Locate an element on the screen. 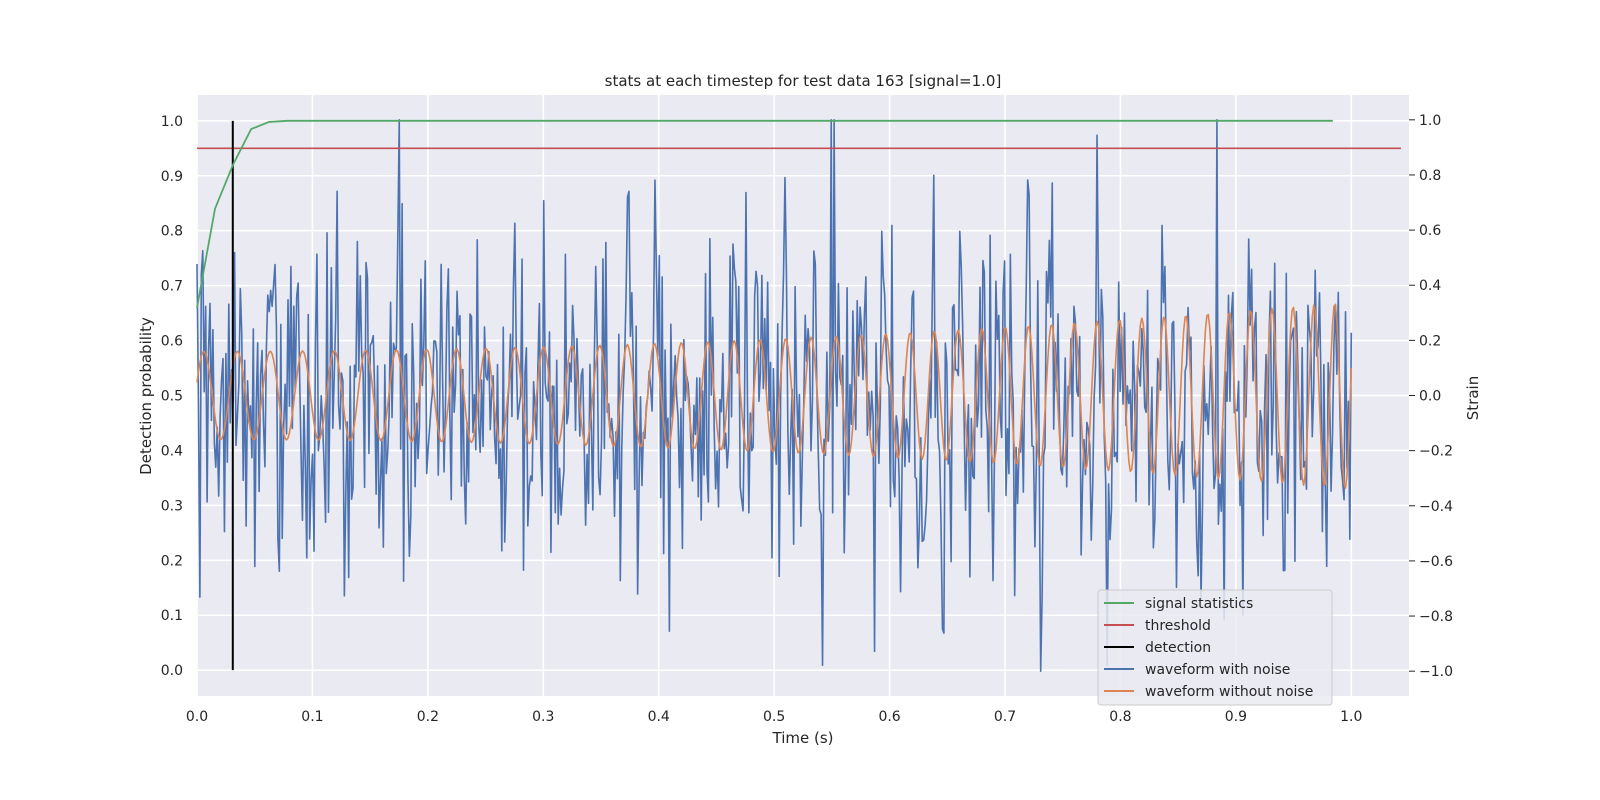 The height and width of the screenshot is (800, 1600). y-tick-label: 0.8 is located at coordinates (172, 232).